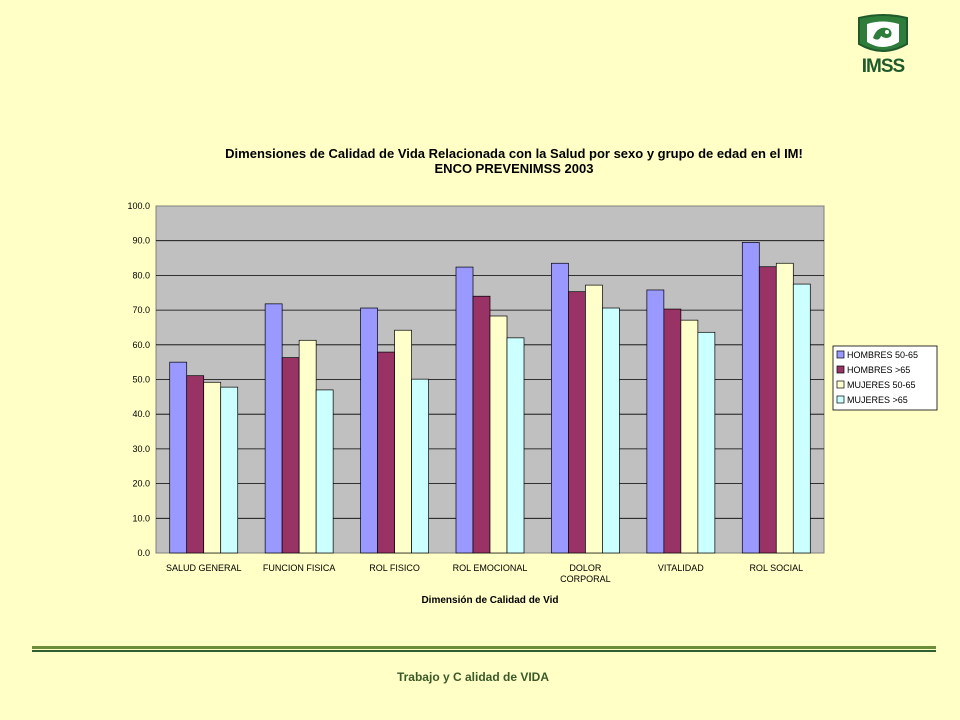 This screenshot has height=720, width=960. Describe the element at coordinates (881, 385) in the screenshot. I see `legend-label: MUJERES 50-65` at that location.